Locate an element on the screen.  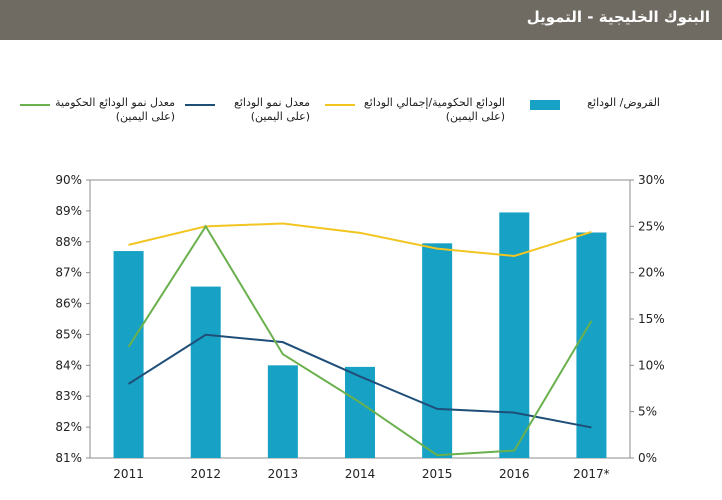
title-bar: البنوك الخليجية - التمويل is located at coordinates (361, 20).